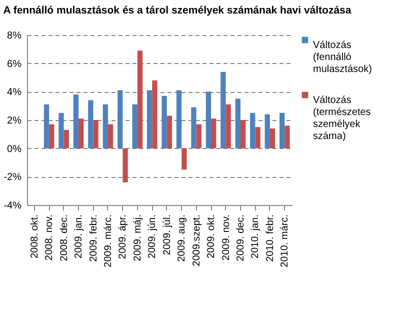  Describe the element at coordinates (212, 236) in the screenshot. I see `x-tick-label: 2009. okt.` at that location.